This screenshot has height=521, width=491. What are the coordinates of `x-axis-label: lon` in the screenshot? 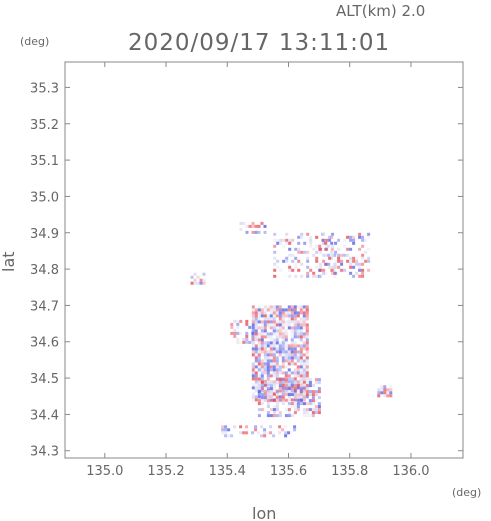 It's located at (264, 512).